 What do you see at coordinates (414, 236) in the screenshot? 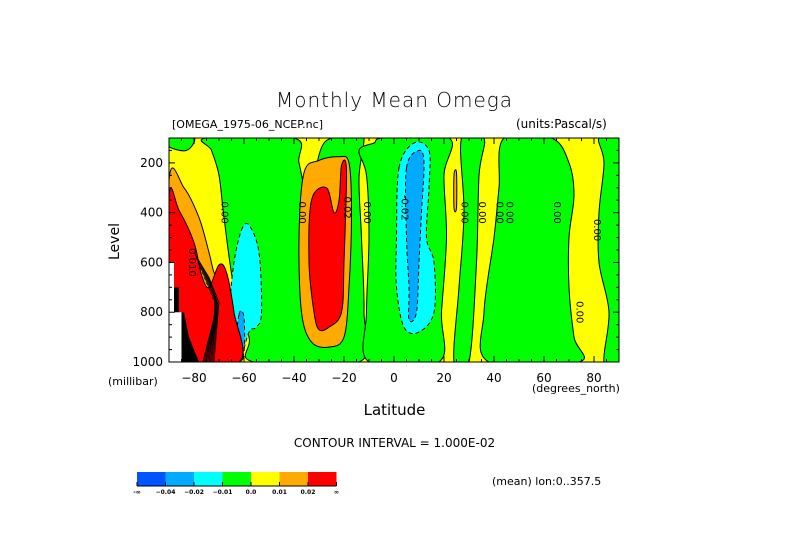
I see `contour-region-blue-equator` at bounding box center [414, 236].